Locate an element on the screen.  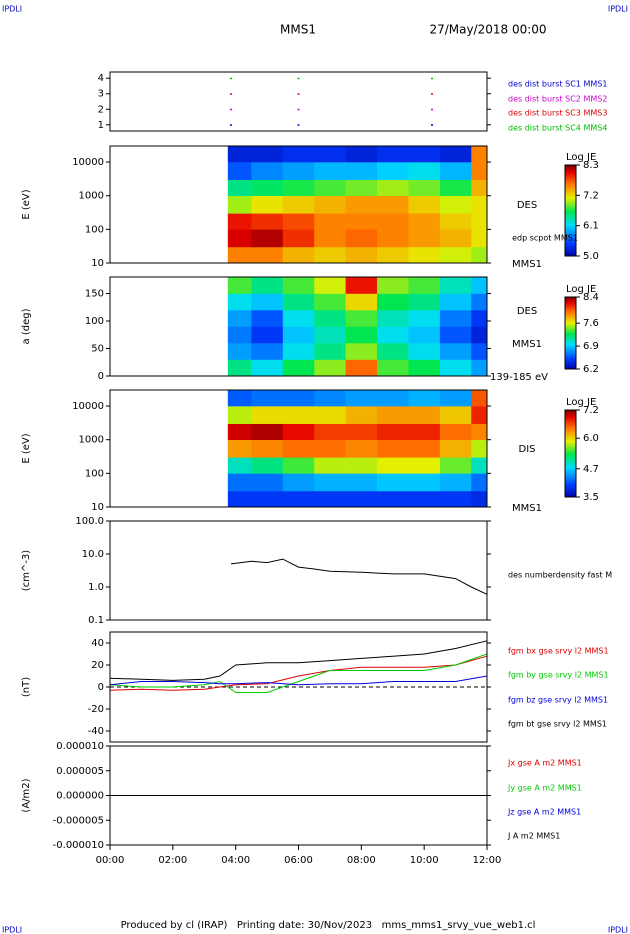
legend-entry: Jx gse A m2 MMS1 is located at coordinates (544, 763).